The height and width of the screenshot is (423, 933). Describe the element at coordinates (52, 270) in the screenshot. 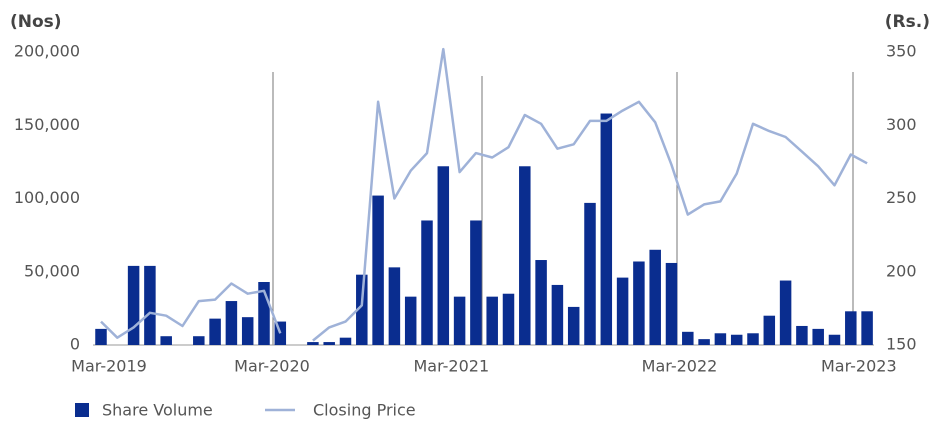

I see `y-tick-label: 50,000` at that location.